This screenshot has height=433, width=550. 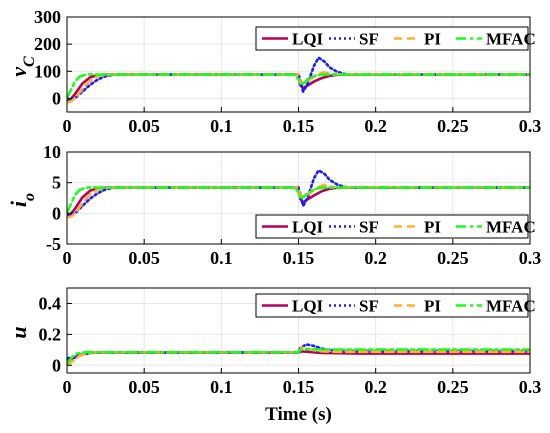 I want to click on y-axis-label: u, so click(x=18, y=332).